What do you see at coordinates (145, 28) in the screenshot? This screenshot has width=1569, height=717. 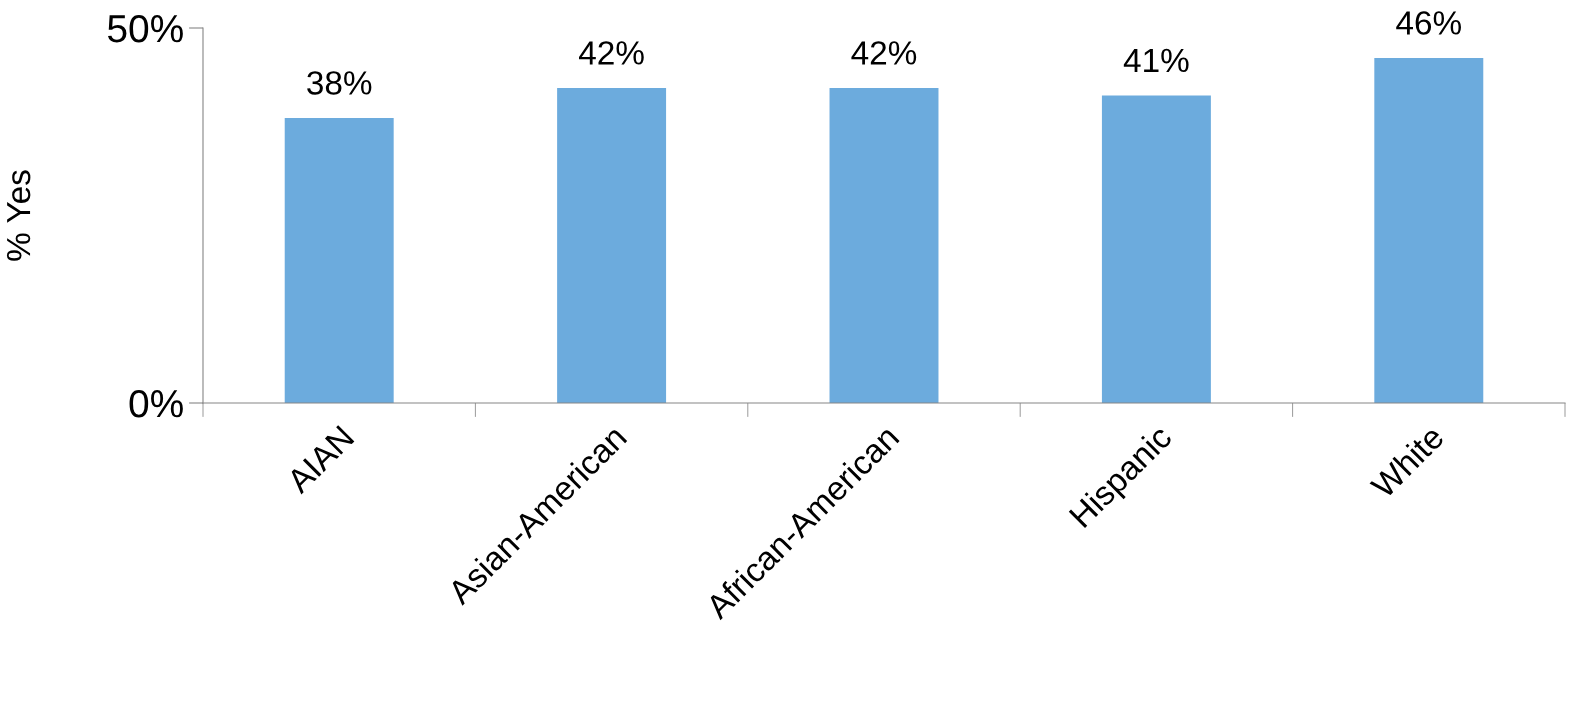 I see `y-tick-label: 50%` at bounding box center [145, 28].